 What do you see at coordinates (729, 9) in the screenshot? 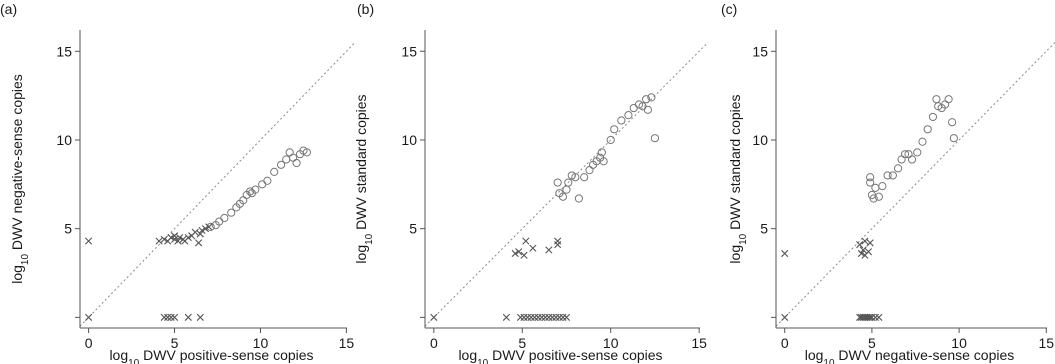
I see `panel-label: (c)` at bounding box center [729, 9].